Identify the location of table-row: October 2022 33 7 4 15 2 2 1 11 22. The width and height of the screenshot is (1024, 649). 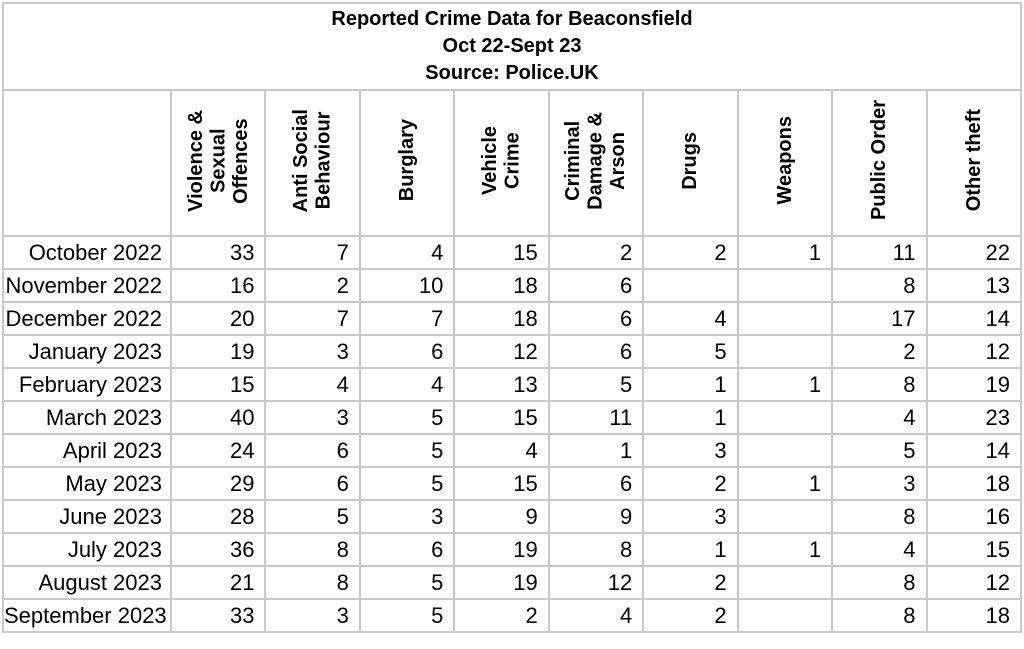
(512, 252).